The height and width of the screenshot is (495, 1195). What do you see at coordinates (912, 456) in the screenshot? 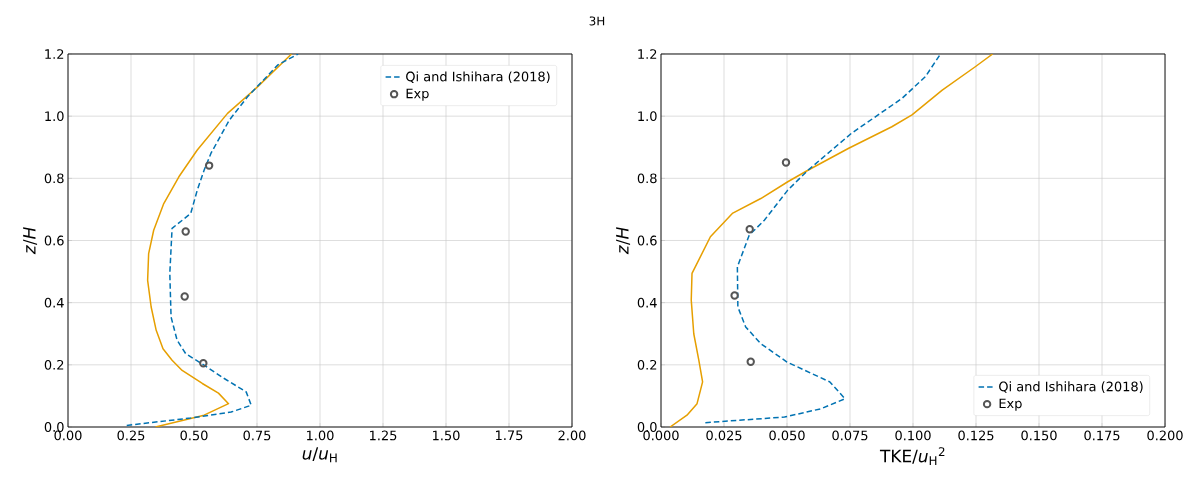
I see `x-axis-title: TKE/u$_{H}$2` at bounding box center [912, 456].